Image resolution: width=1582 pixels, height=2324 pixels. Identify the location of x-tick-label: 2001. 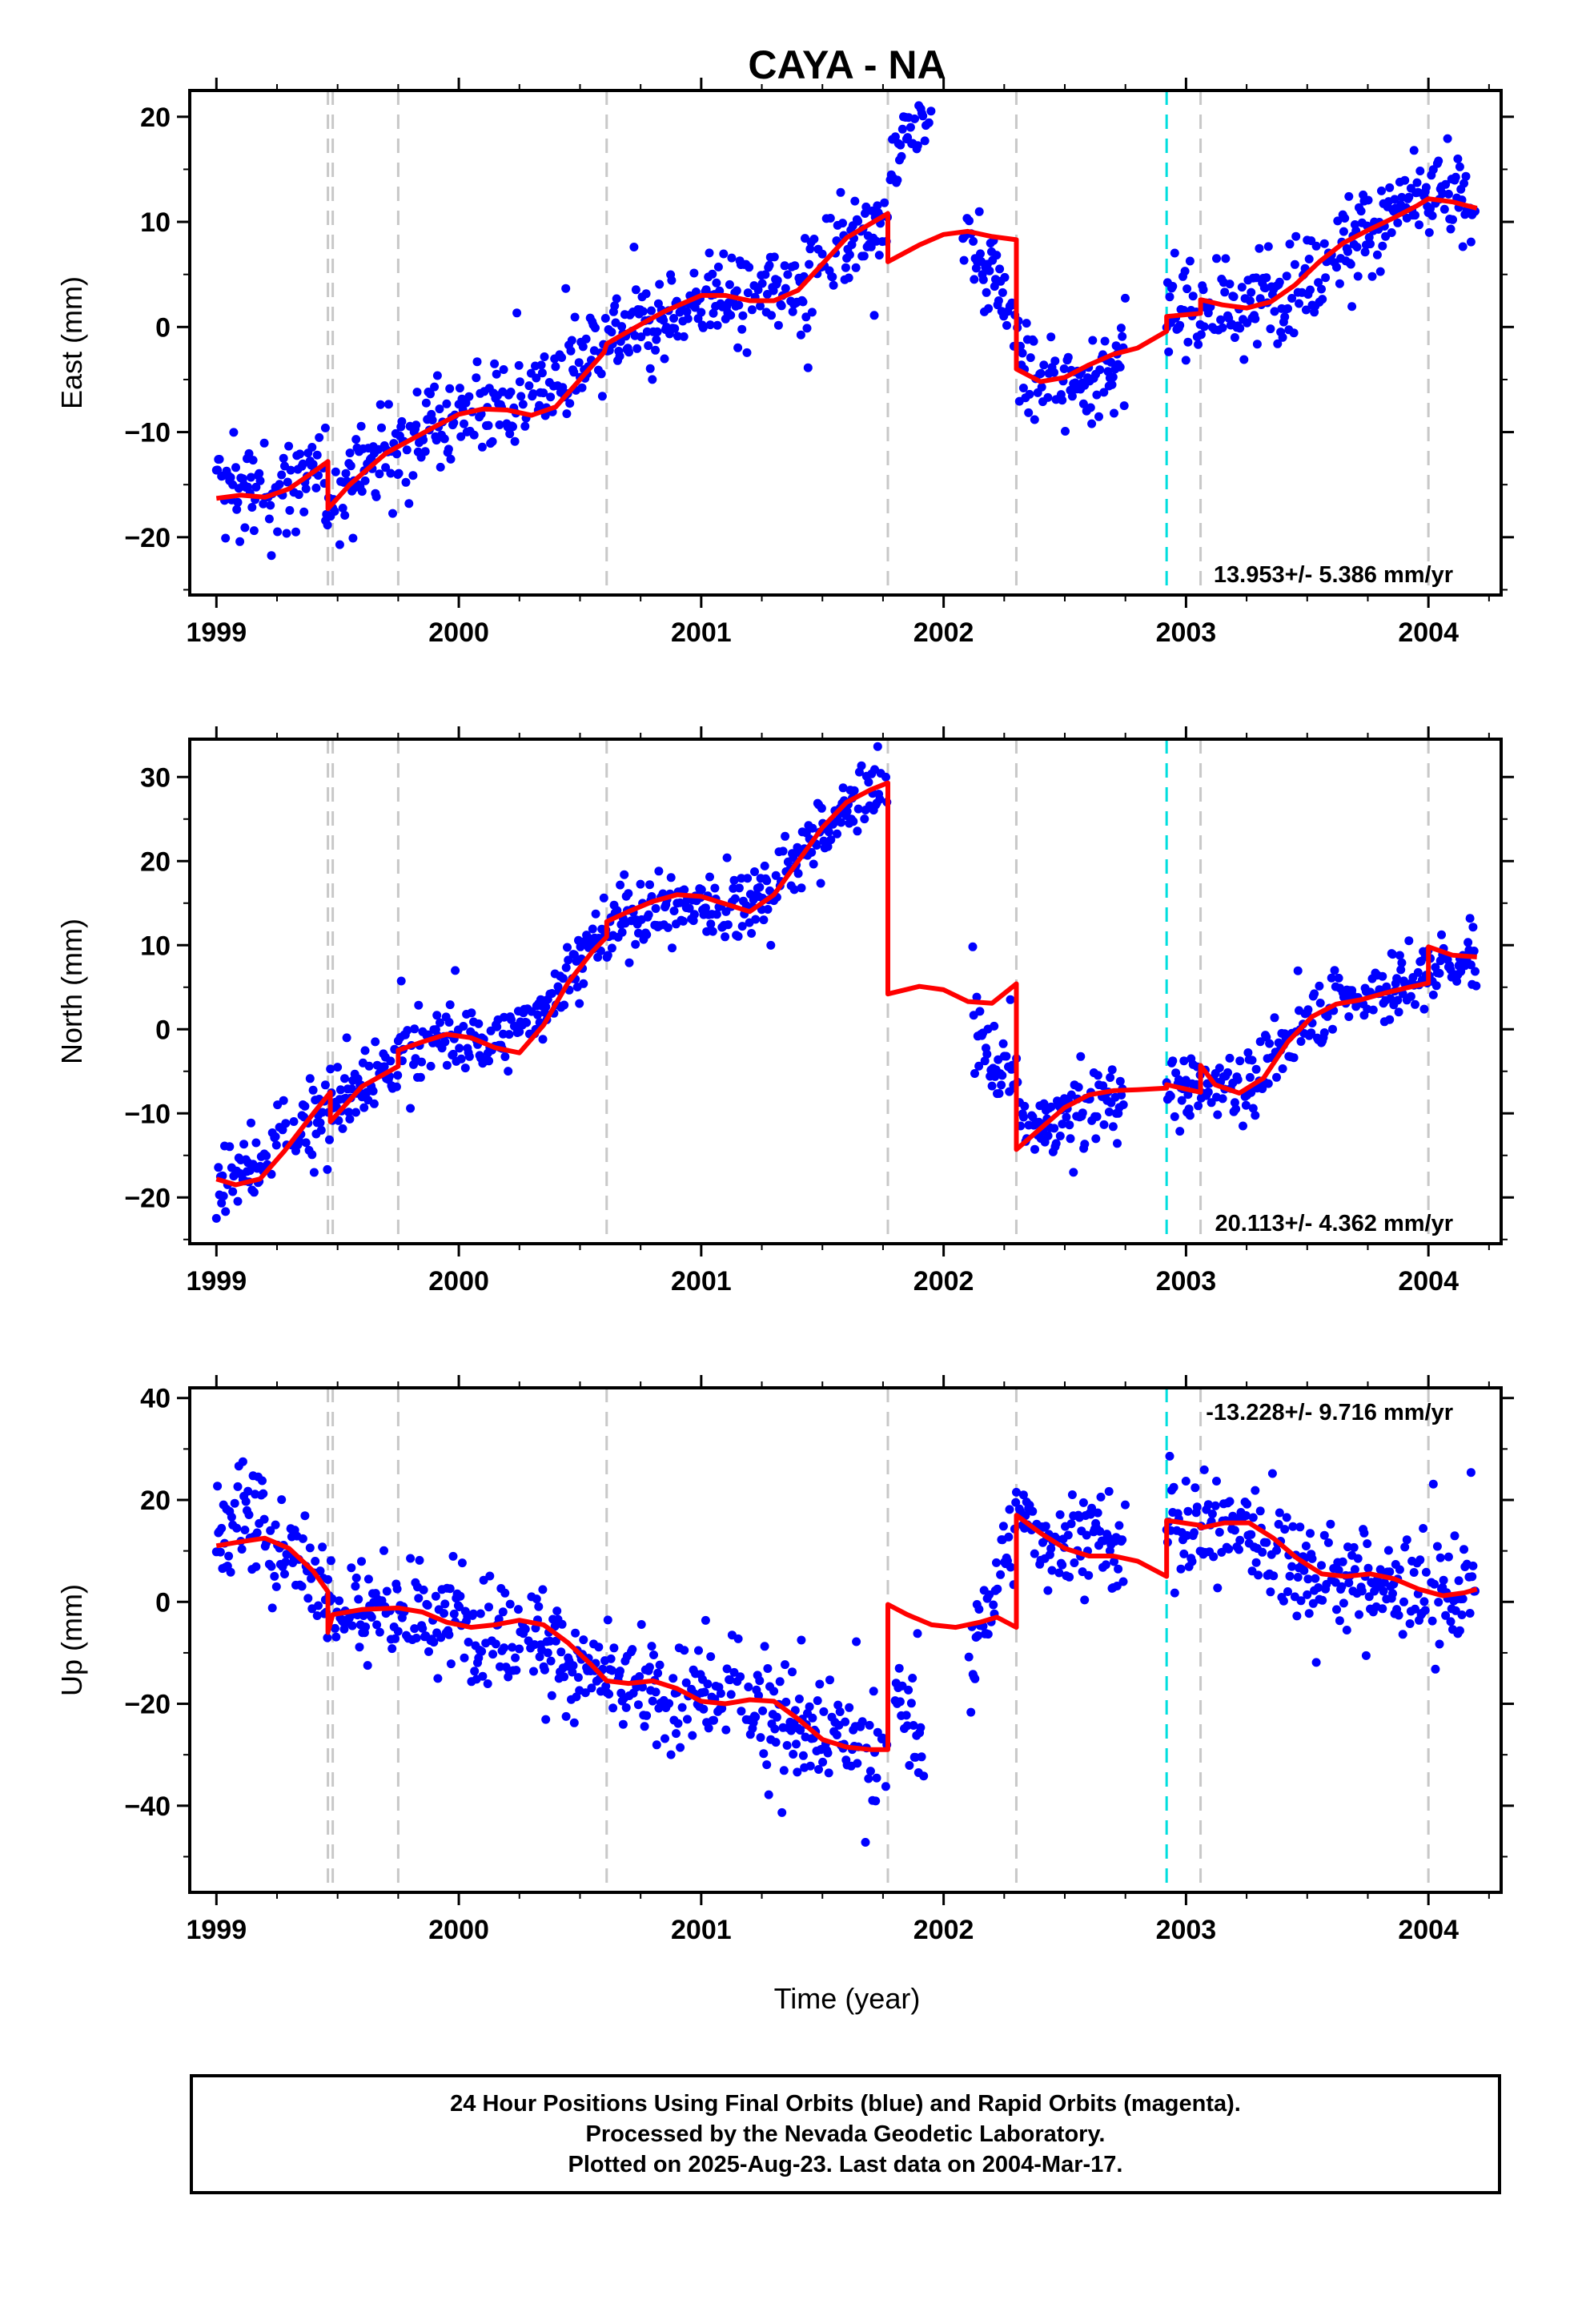
(701, 632).